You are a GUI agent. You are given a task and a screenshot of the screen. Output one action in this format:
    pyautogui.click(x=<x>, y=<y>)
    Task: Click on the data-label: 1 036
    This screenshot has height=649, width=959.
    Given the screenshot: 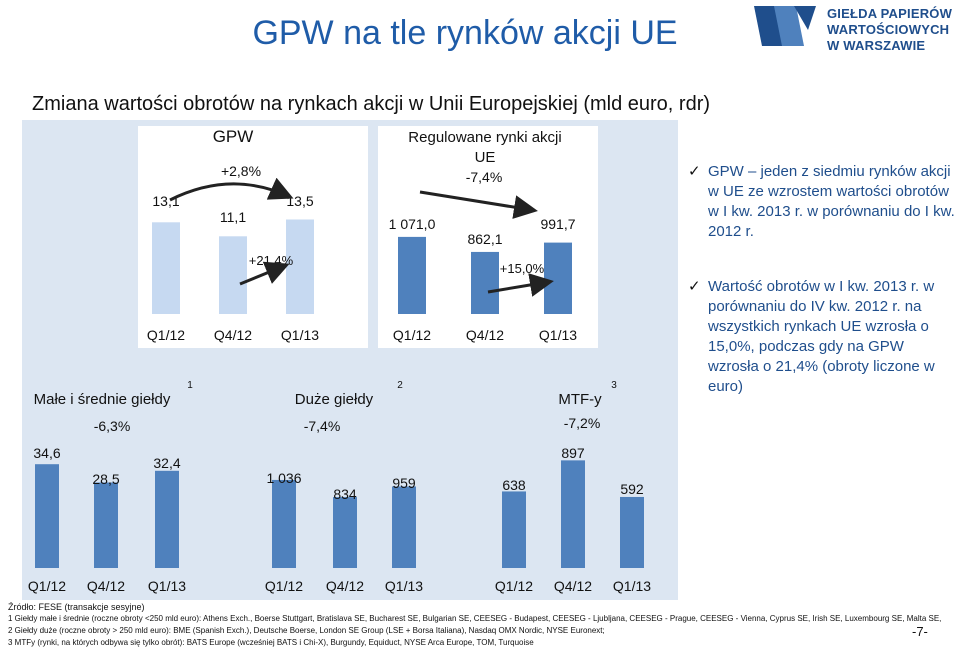 What is the action you would take?
    pyautogui.click(x=283, y=478)
    